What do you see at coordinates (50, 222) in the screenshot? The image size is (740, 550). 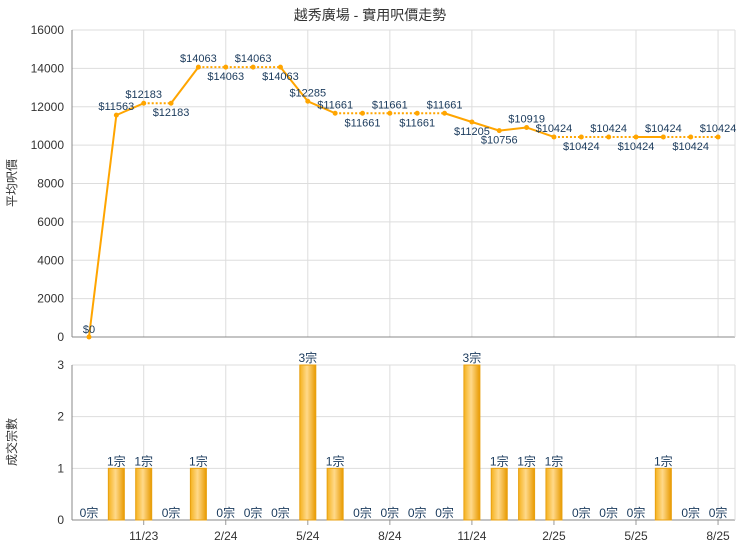 I see `price-tick-label: 6000` at bounding box center [50, 222].